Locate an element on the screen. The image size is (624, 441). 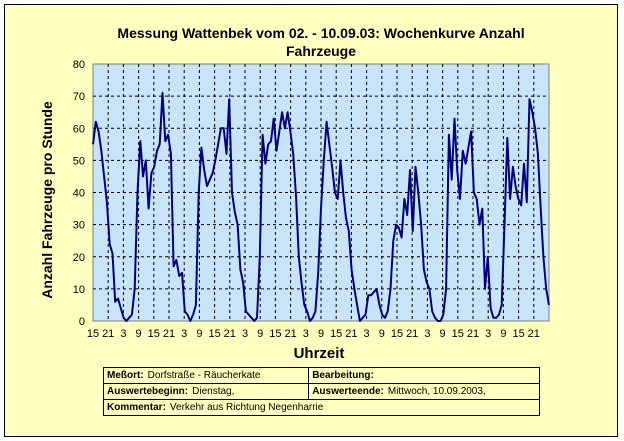
kommentar-value: Verkehr aus Richtung Negenharrie is located at coordinates (246, 407).